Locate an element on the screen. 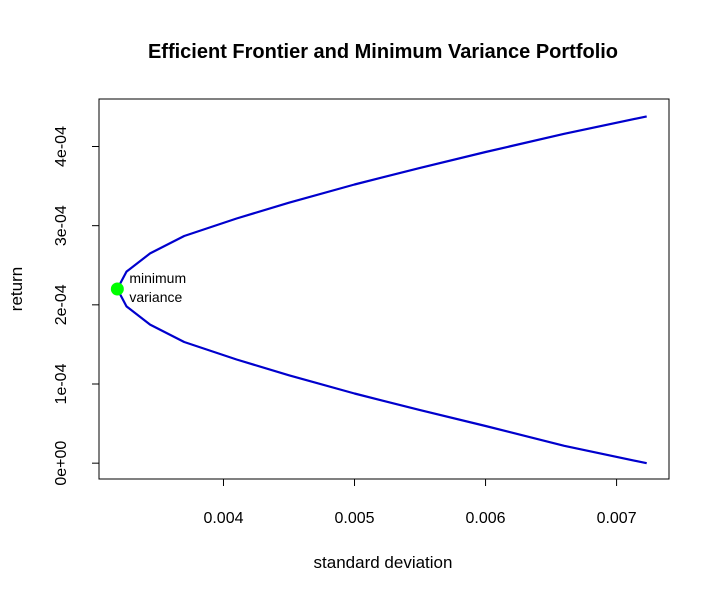 The image size is (720, 600). x-tick-label: 0.007 is located at coordinates (617, 518).